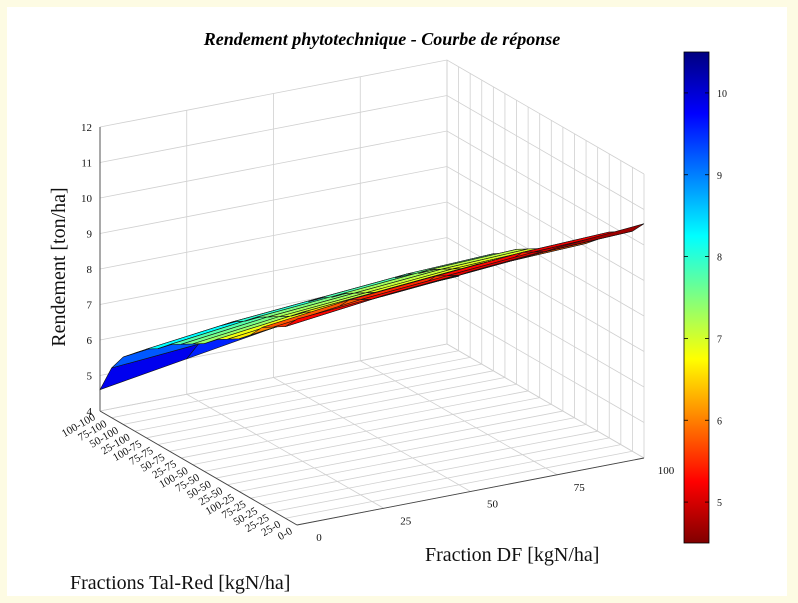 This screenshot has height=603, width=798. What do you see at coordinates (90, 270) in the screenshot?
I see `z-tick-label: 8` at bounding box center [90, 270].